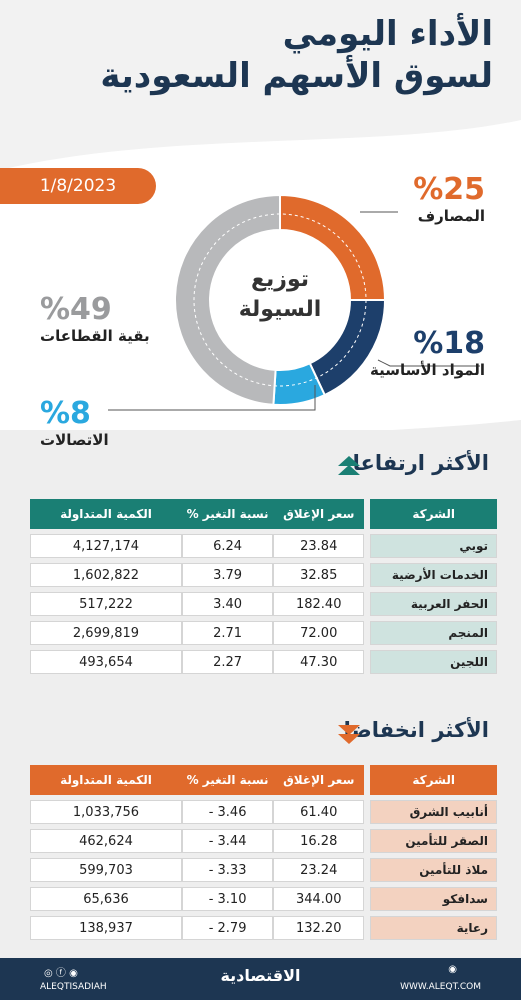  Describe the element at coordinates (319, 841) in the screenshot. I see `cell-close: 16.28` at that location.